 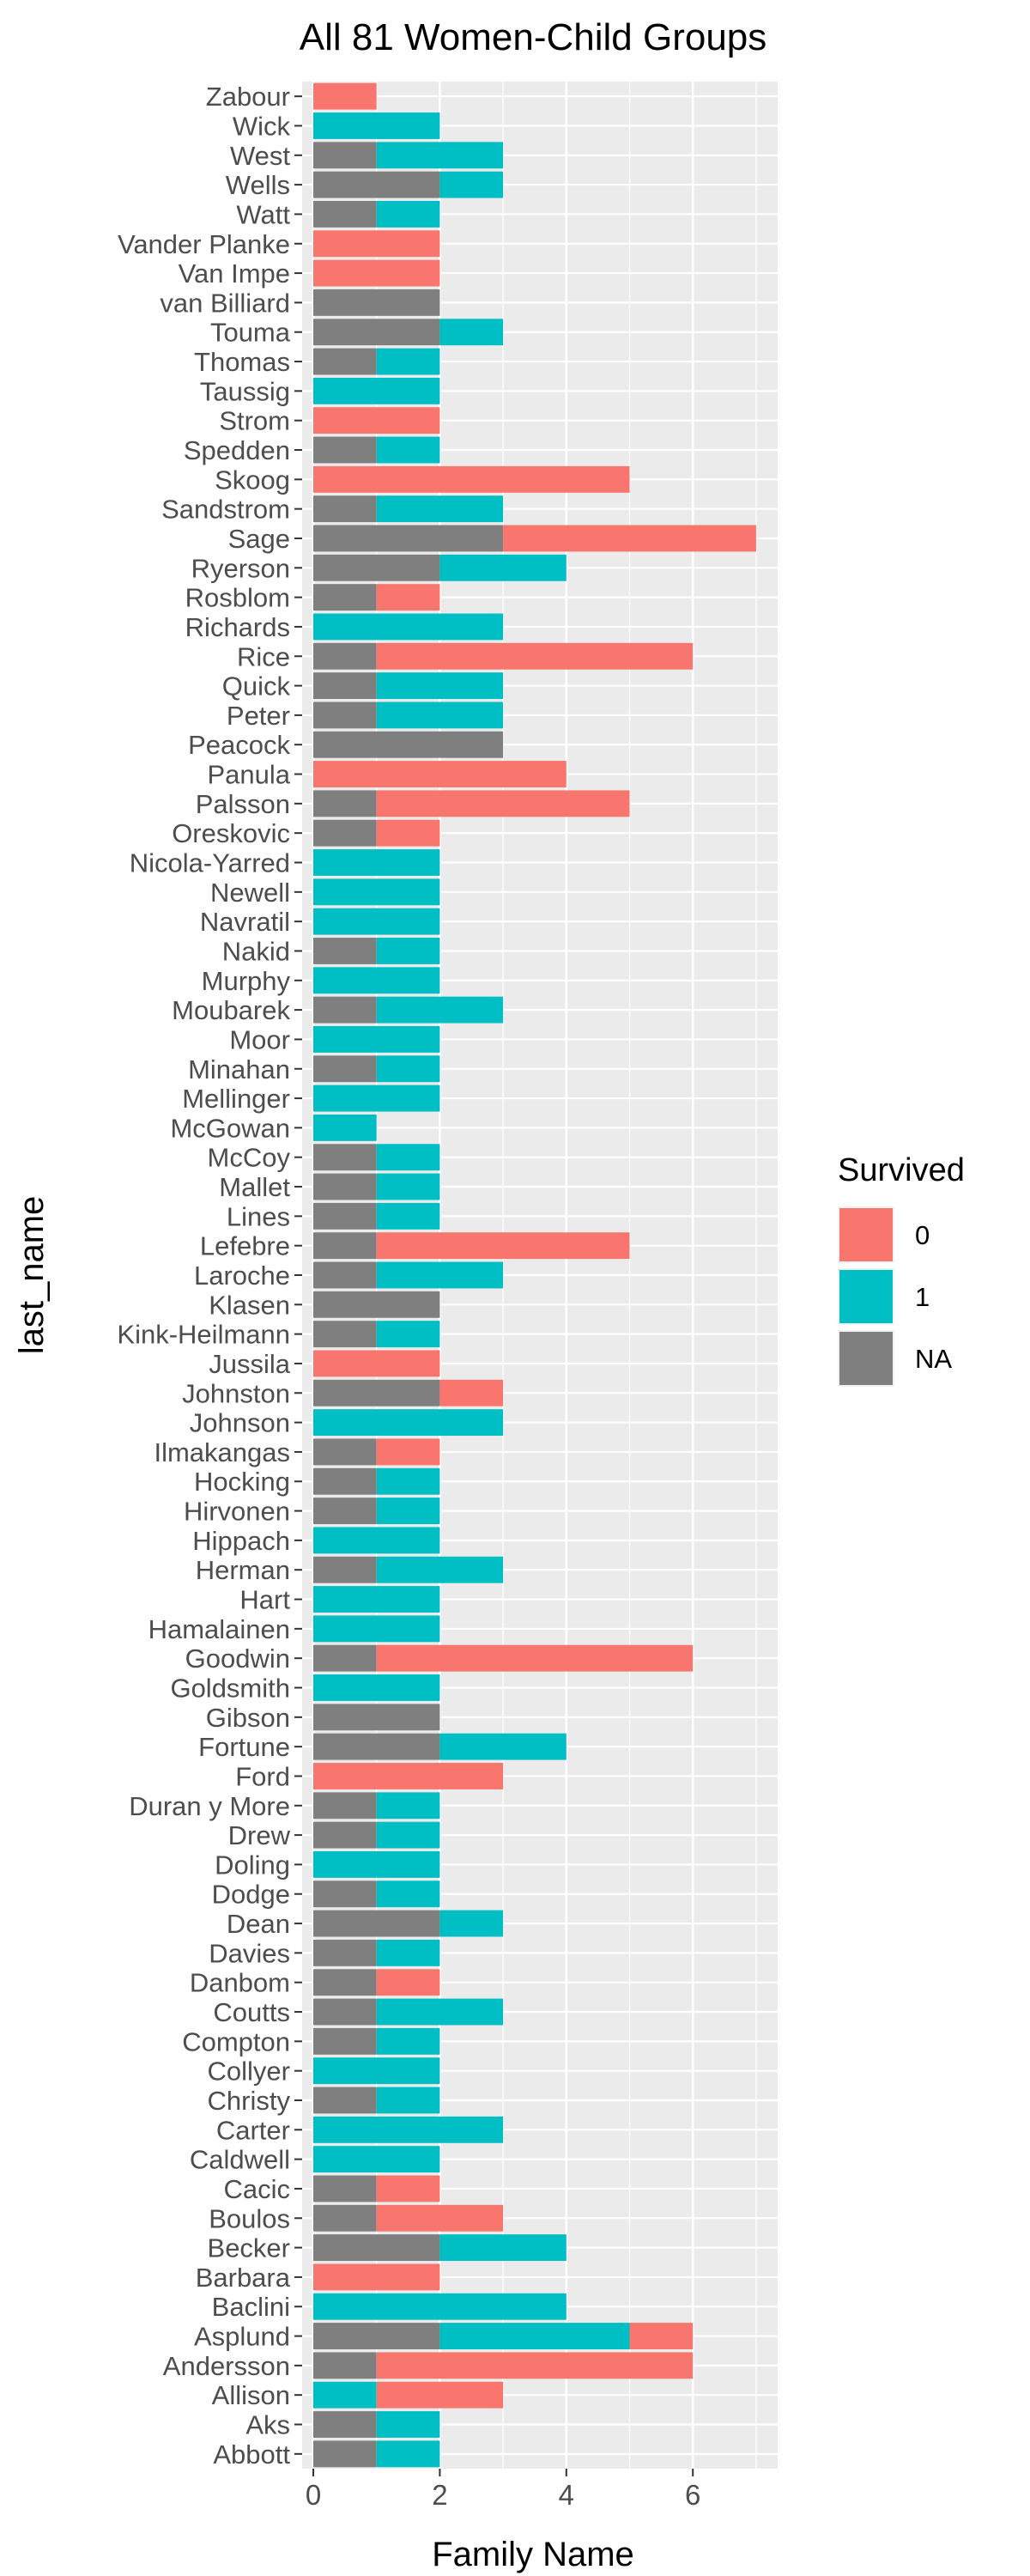 I want to click on y-tick-label: West, so click(x=260, y=156).